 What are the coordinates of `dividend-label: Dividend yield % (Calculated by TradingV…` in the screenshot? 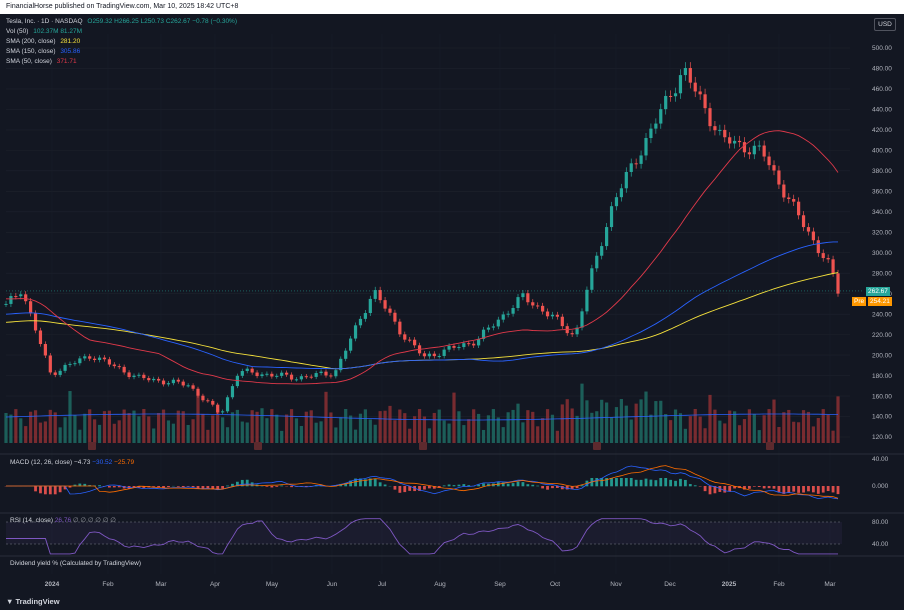 It's located at (76, 563).